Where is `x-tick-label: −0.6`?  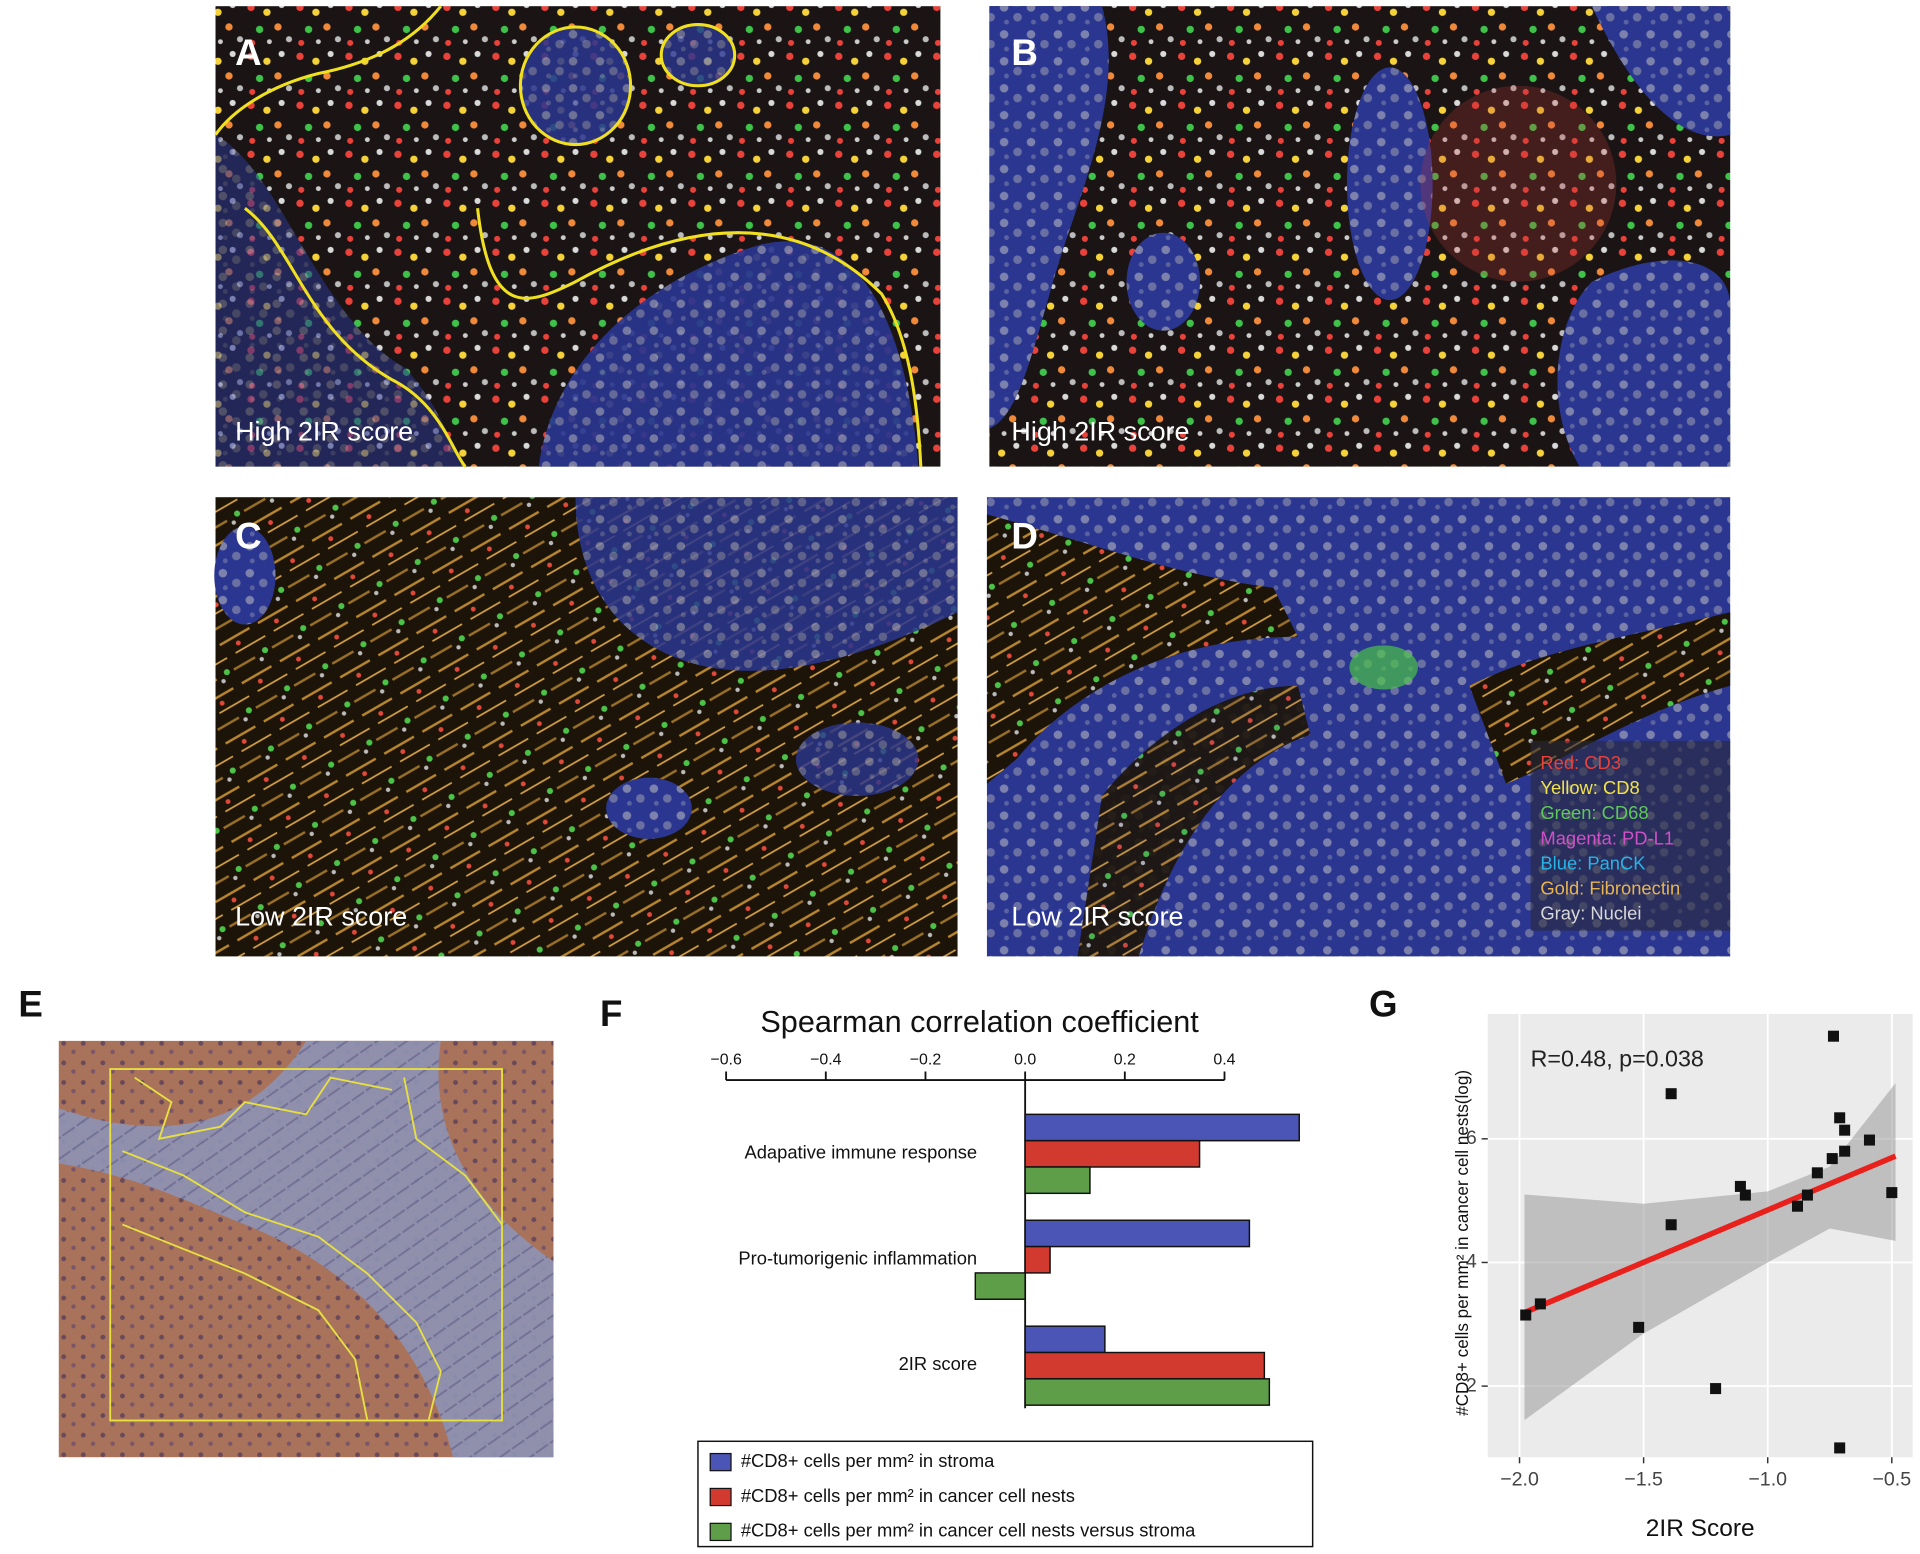
x-tick-label: −0.6 is located at coordinates (726, 1060).